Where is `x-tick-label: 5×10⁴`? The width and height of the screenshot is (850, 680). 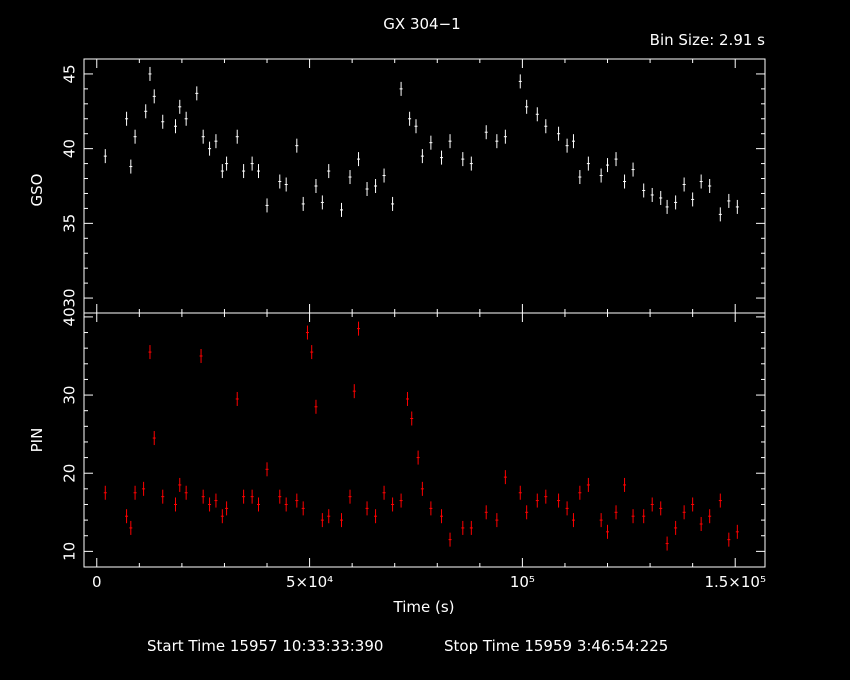 x-tick-label: 5×10⁴ is located at coordinates (309, 582).